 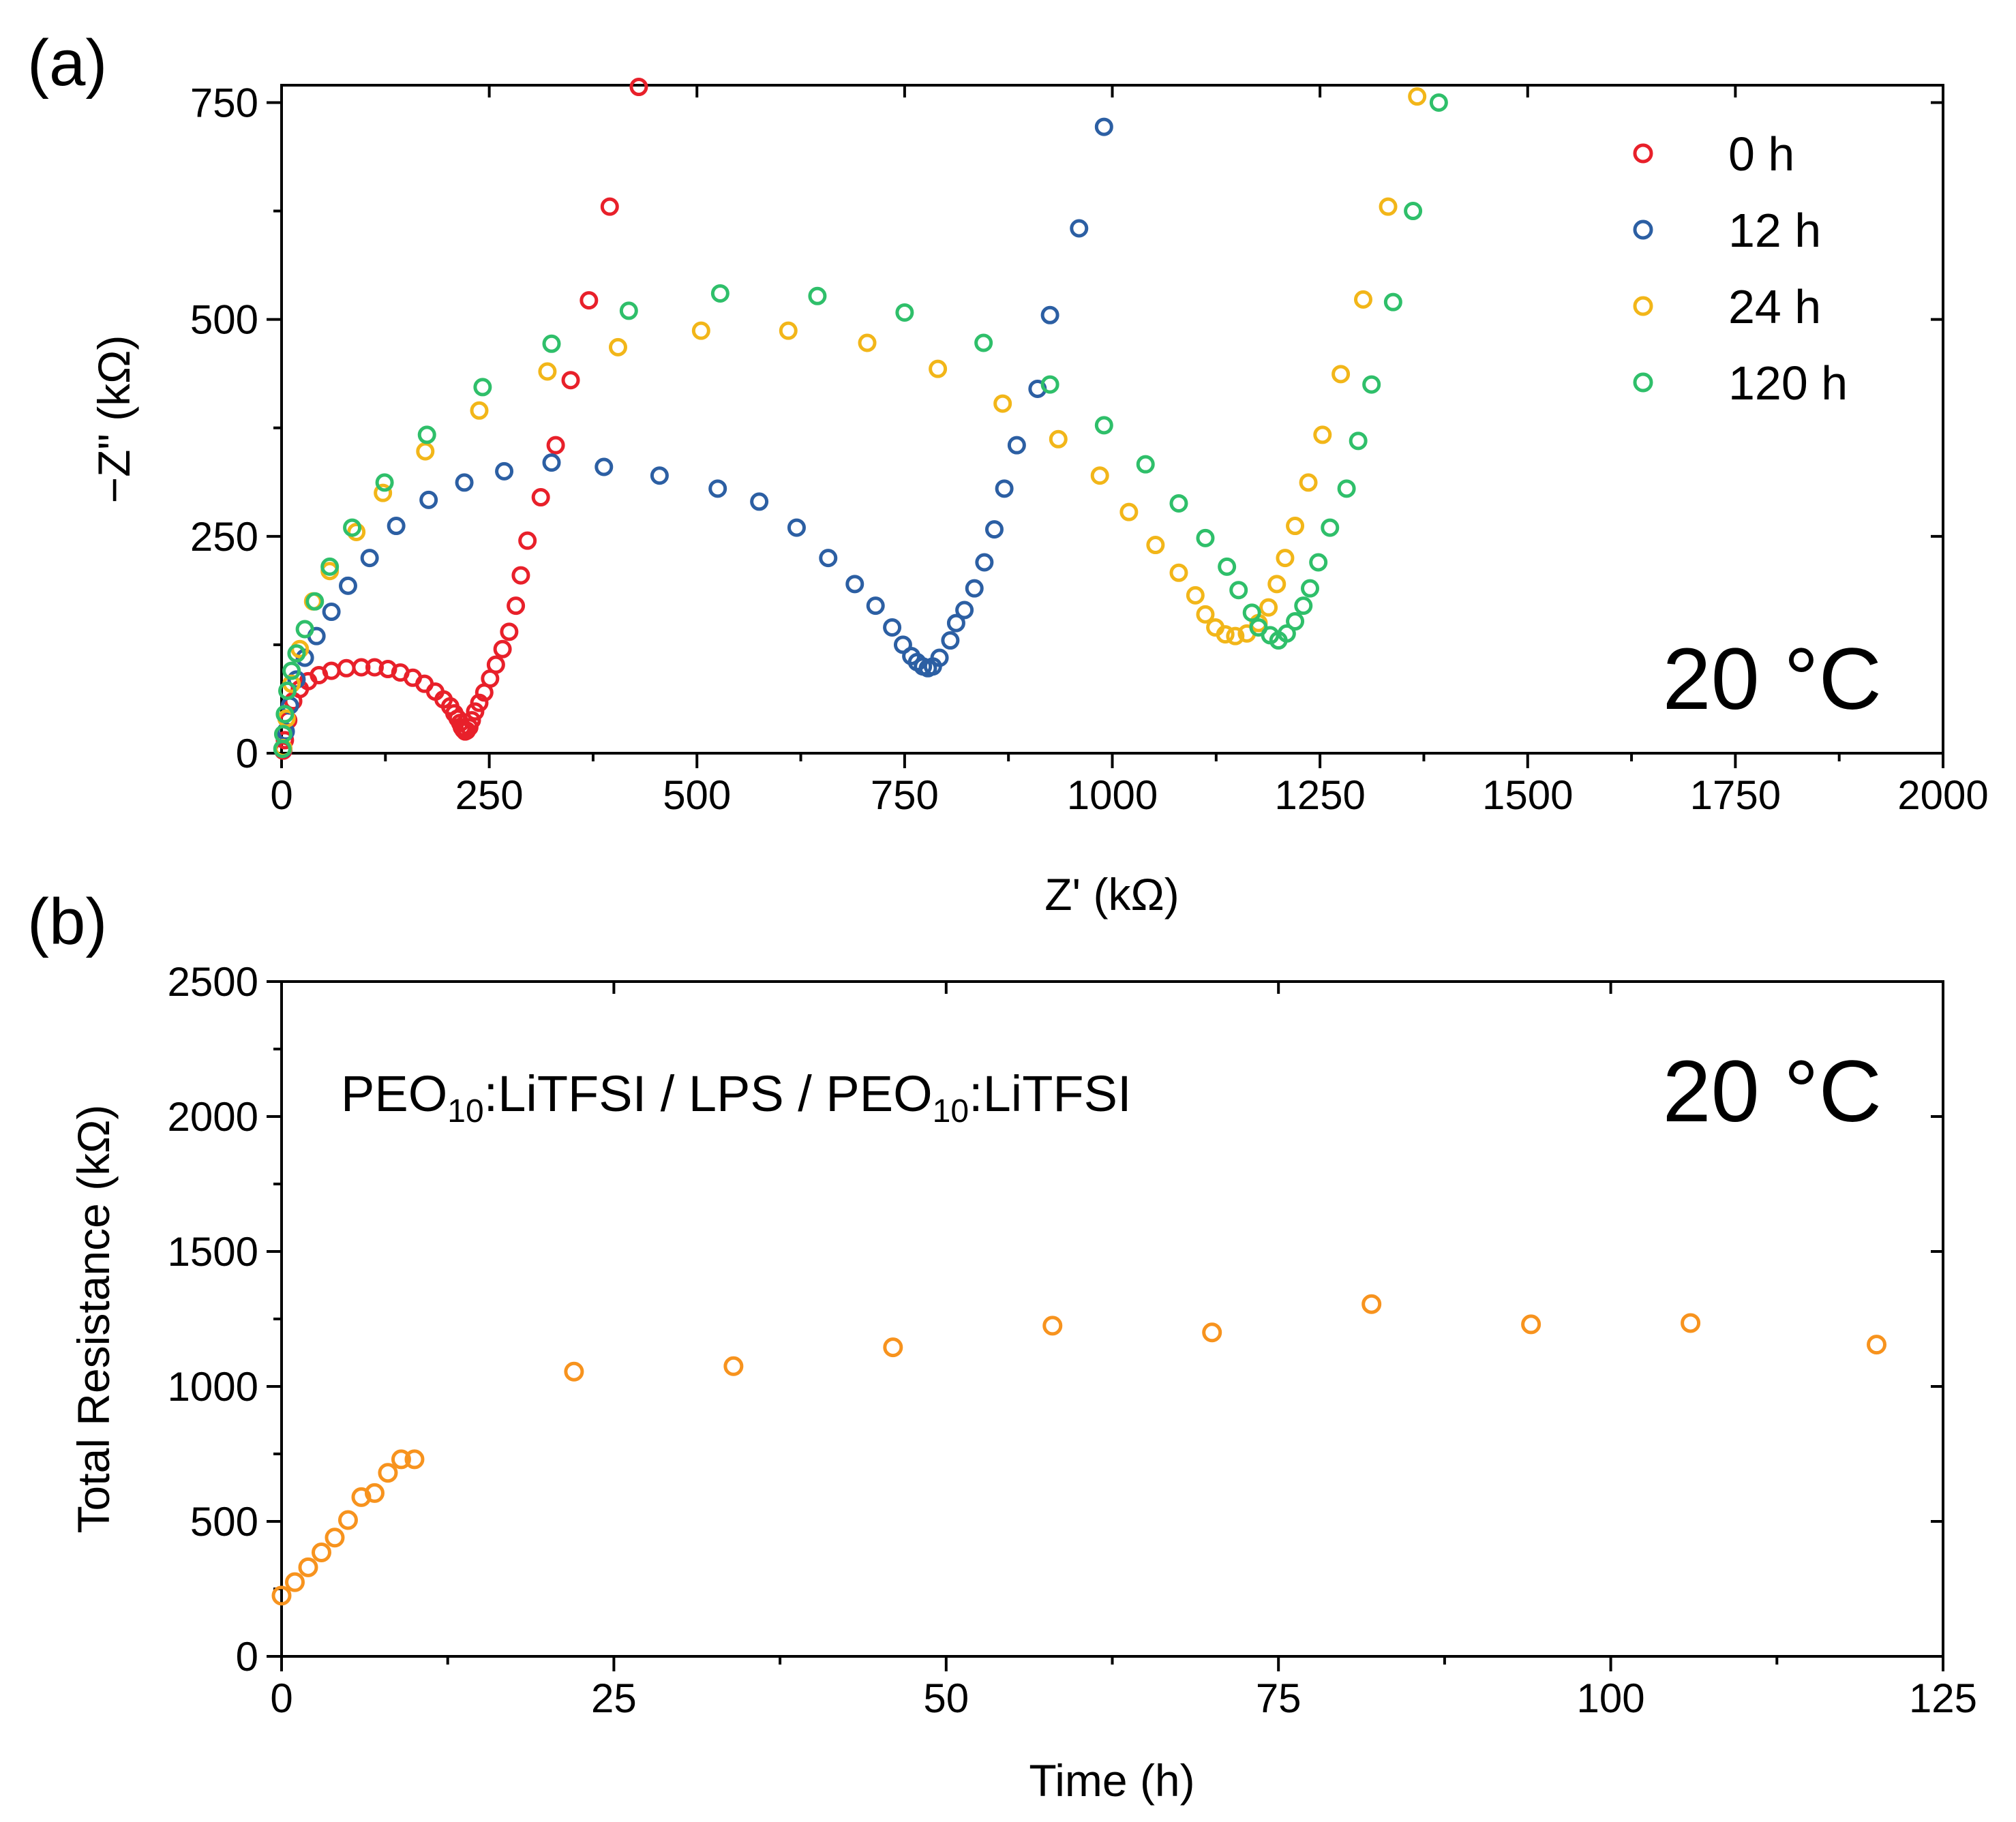 What do you see at coordinates (213, 982) in the screenshot?
I see `y-tick-label: 2500` at bounding box center [213, 982].